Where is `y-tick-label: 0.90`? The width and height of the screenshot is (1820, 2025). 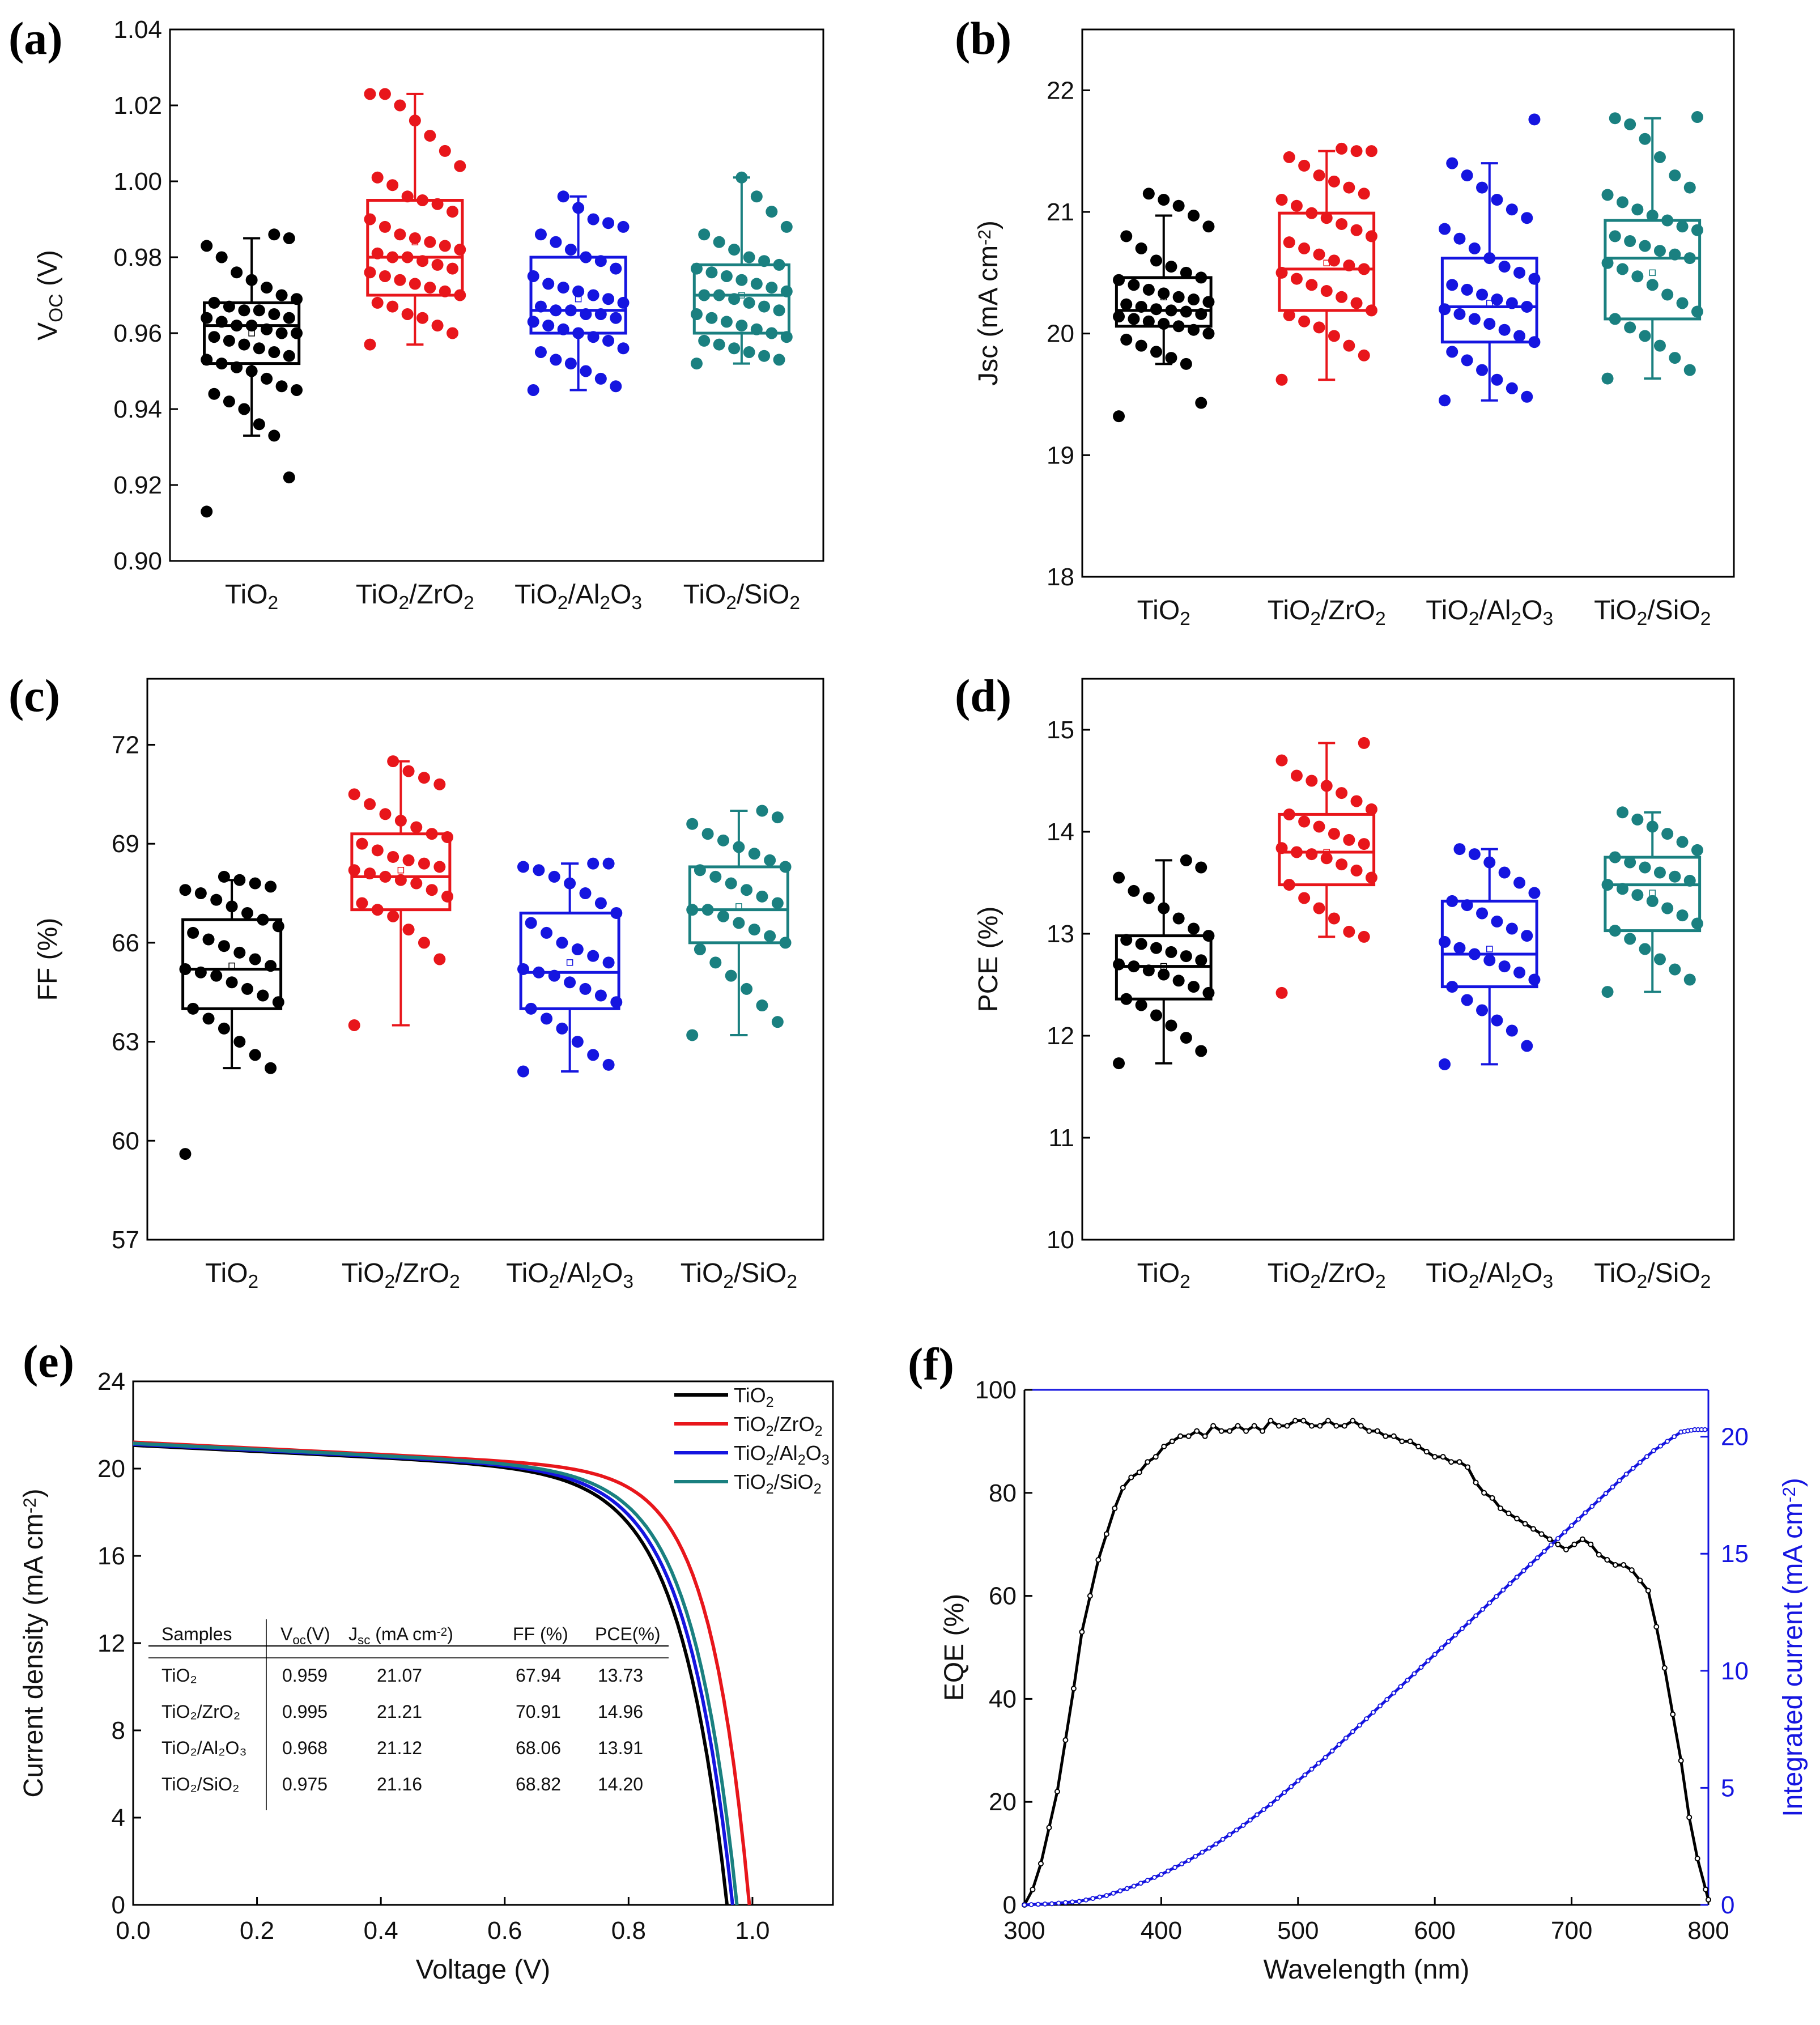
y-tick-label: 0.90 is located at coordinates (137, 561).